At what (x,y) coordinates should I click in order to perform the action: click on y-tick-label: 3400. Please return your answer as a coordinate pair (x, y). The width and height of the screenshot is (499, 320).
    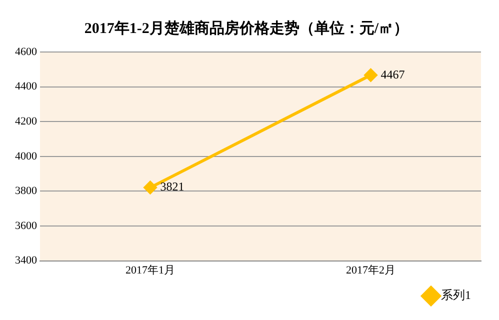
    Looking at the image, I should click on (26, 260).